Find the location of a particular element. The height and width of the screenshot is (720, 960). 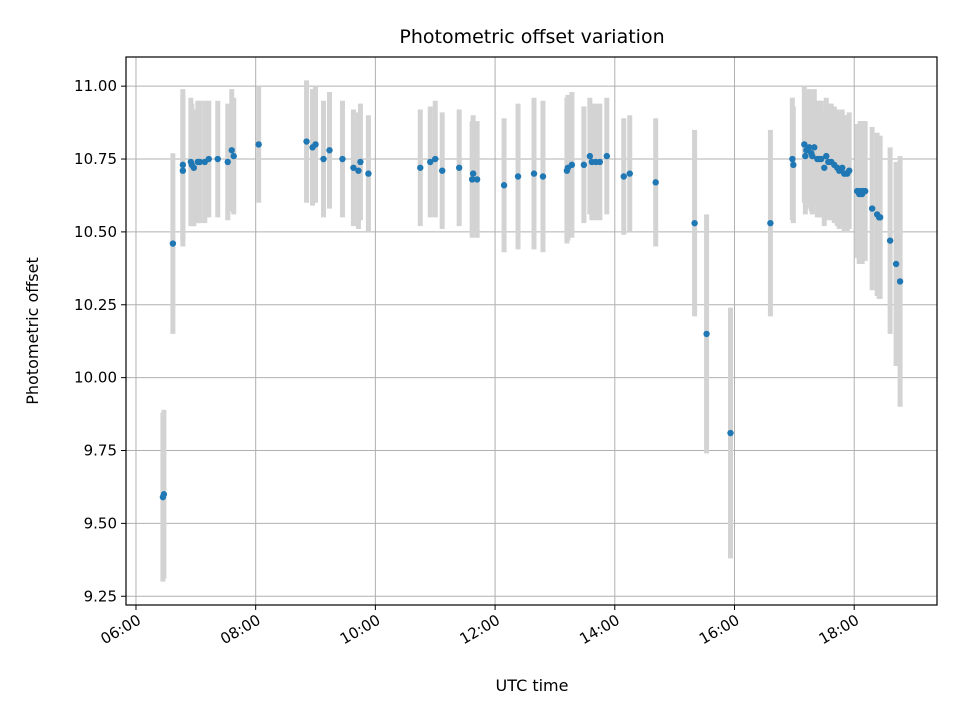

chart-title: Photometric offset variation is located at coordinates (531, 37).